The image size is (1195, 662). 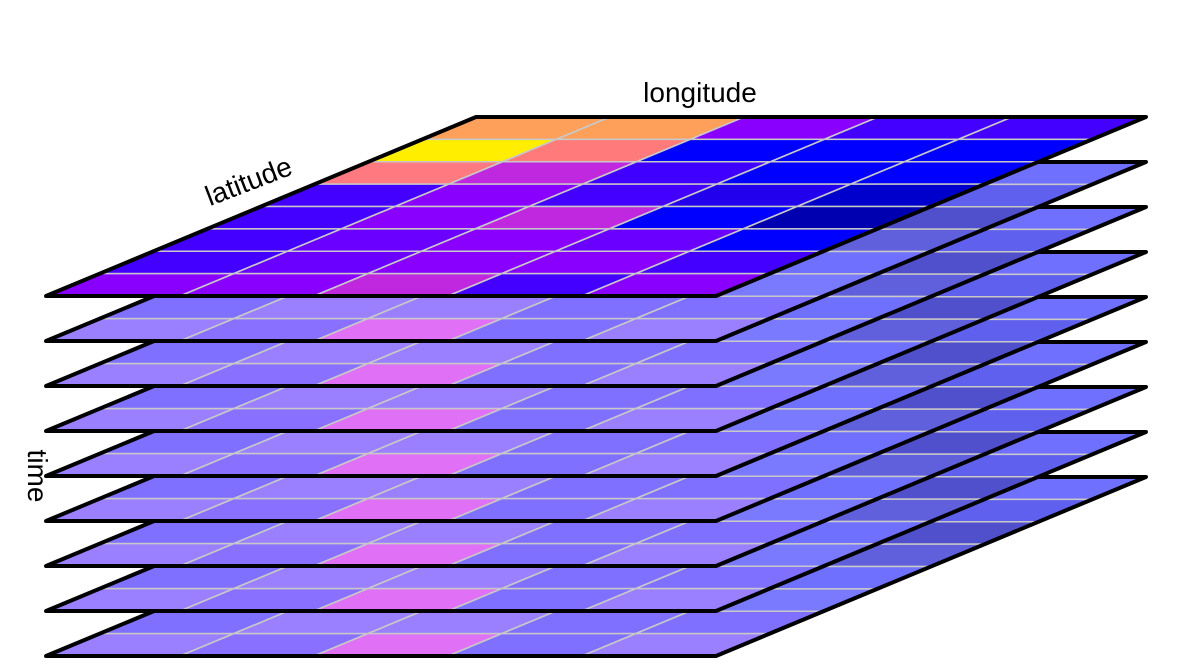 I want to click on longitude-axis-label: longitude, so click(x=700, y=92).